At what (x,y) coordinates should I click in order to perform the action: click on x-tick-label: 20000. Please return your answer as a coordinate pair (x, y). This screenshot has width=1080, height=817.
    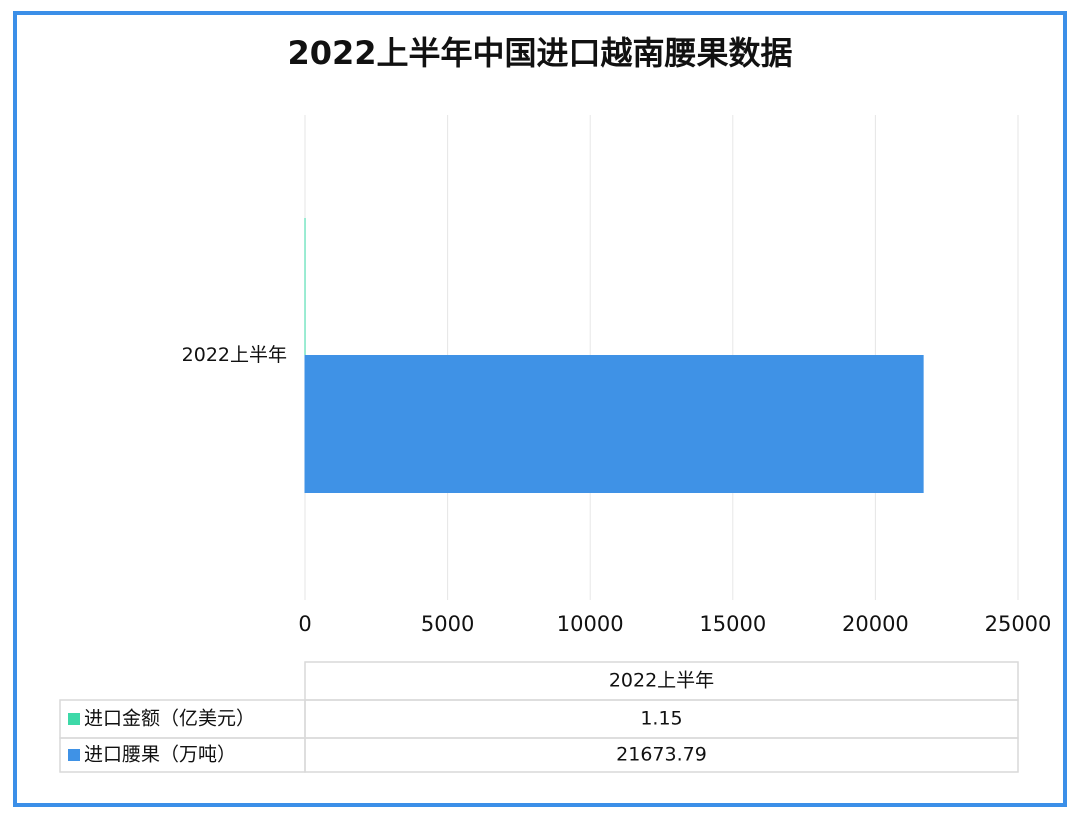
    Looking at the image, I should click on (875, 624).